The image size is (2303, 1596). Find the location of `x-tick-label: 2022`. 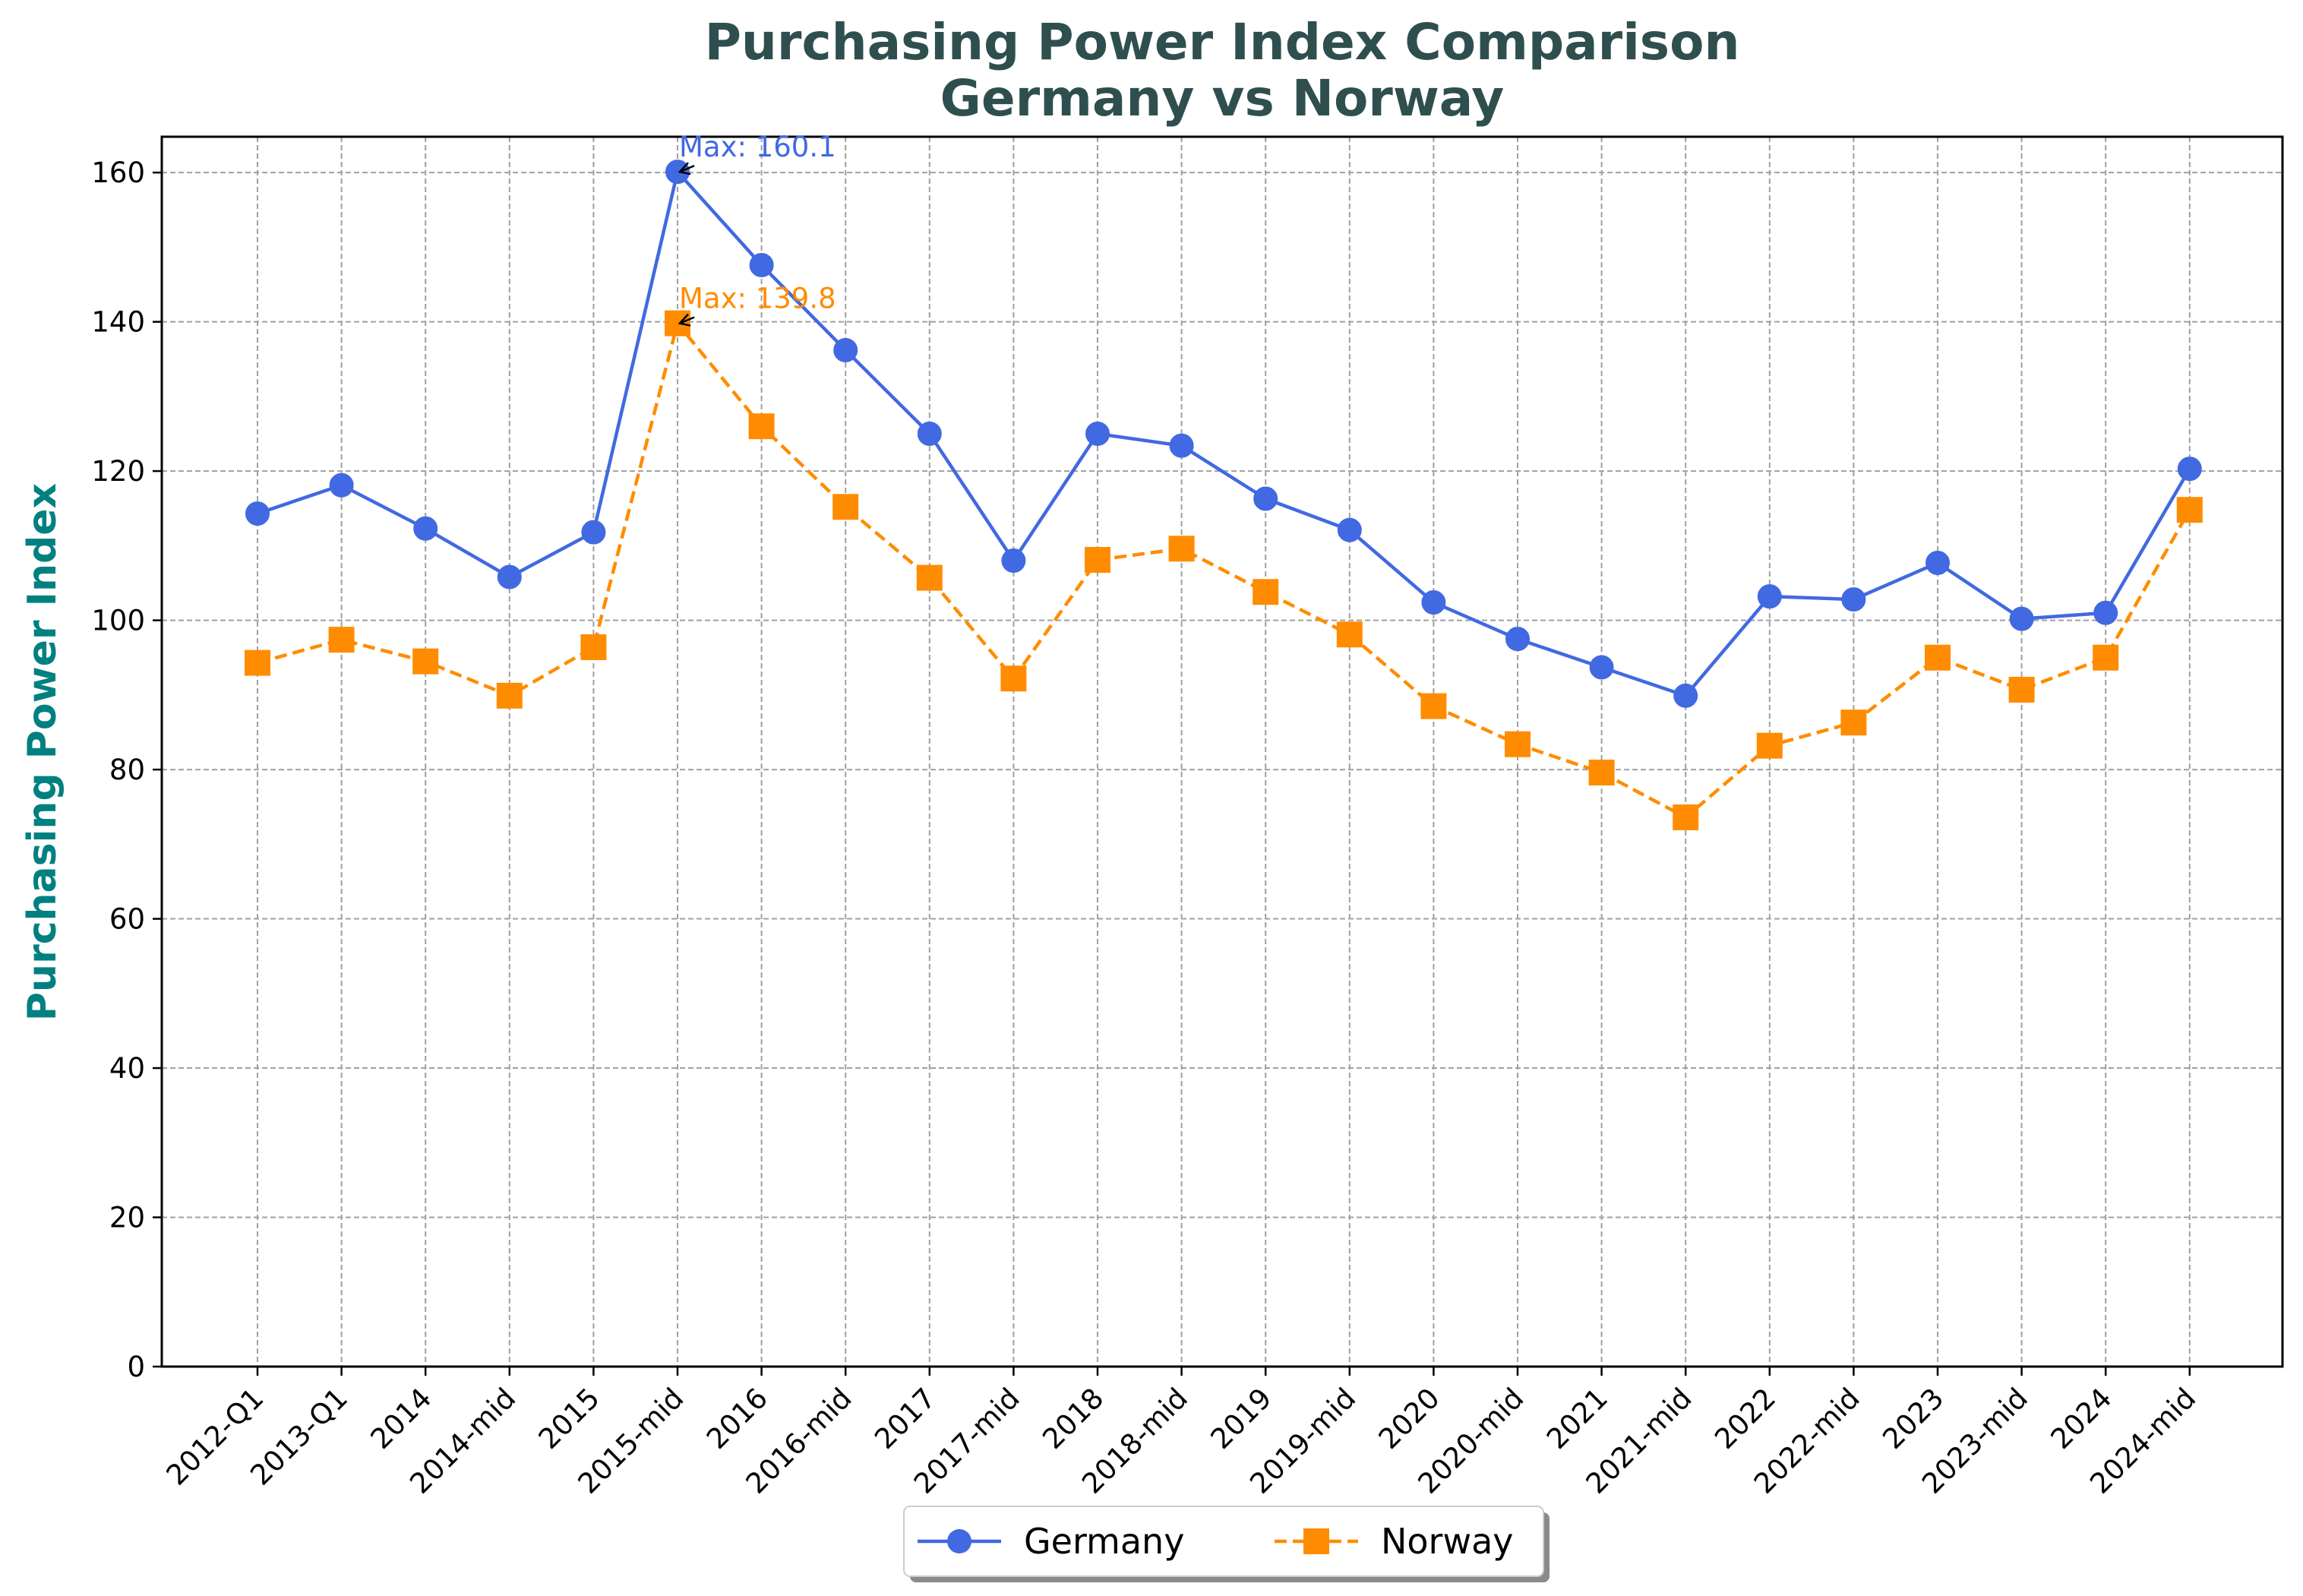

x-tick-label: 2022 is located at coordinates (1745, 1418).